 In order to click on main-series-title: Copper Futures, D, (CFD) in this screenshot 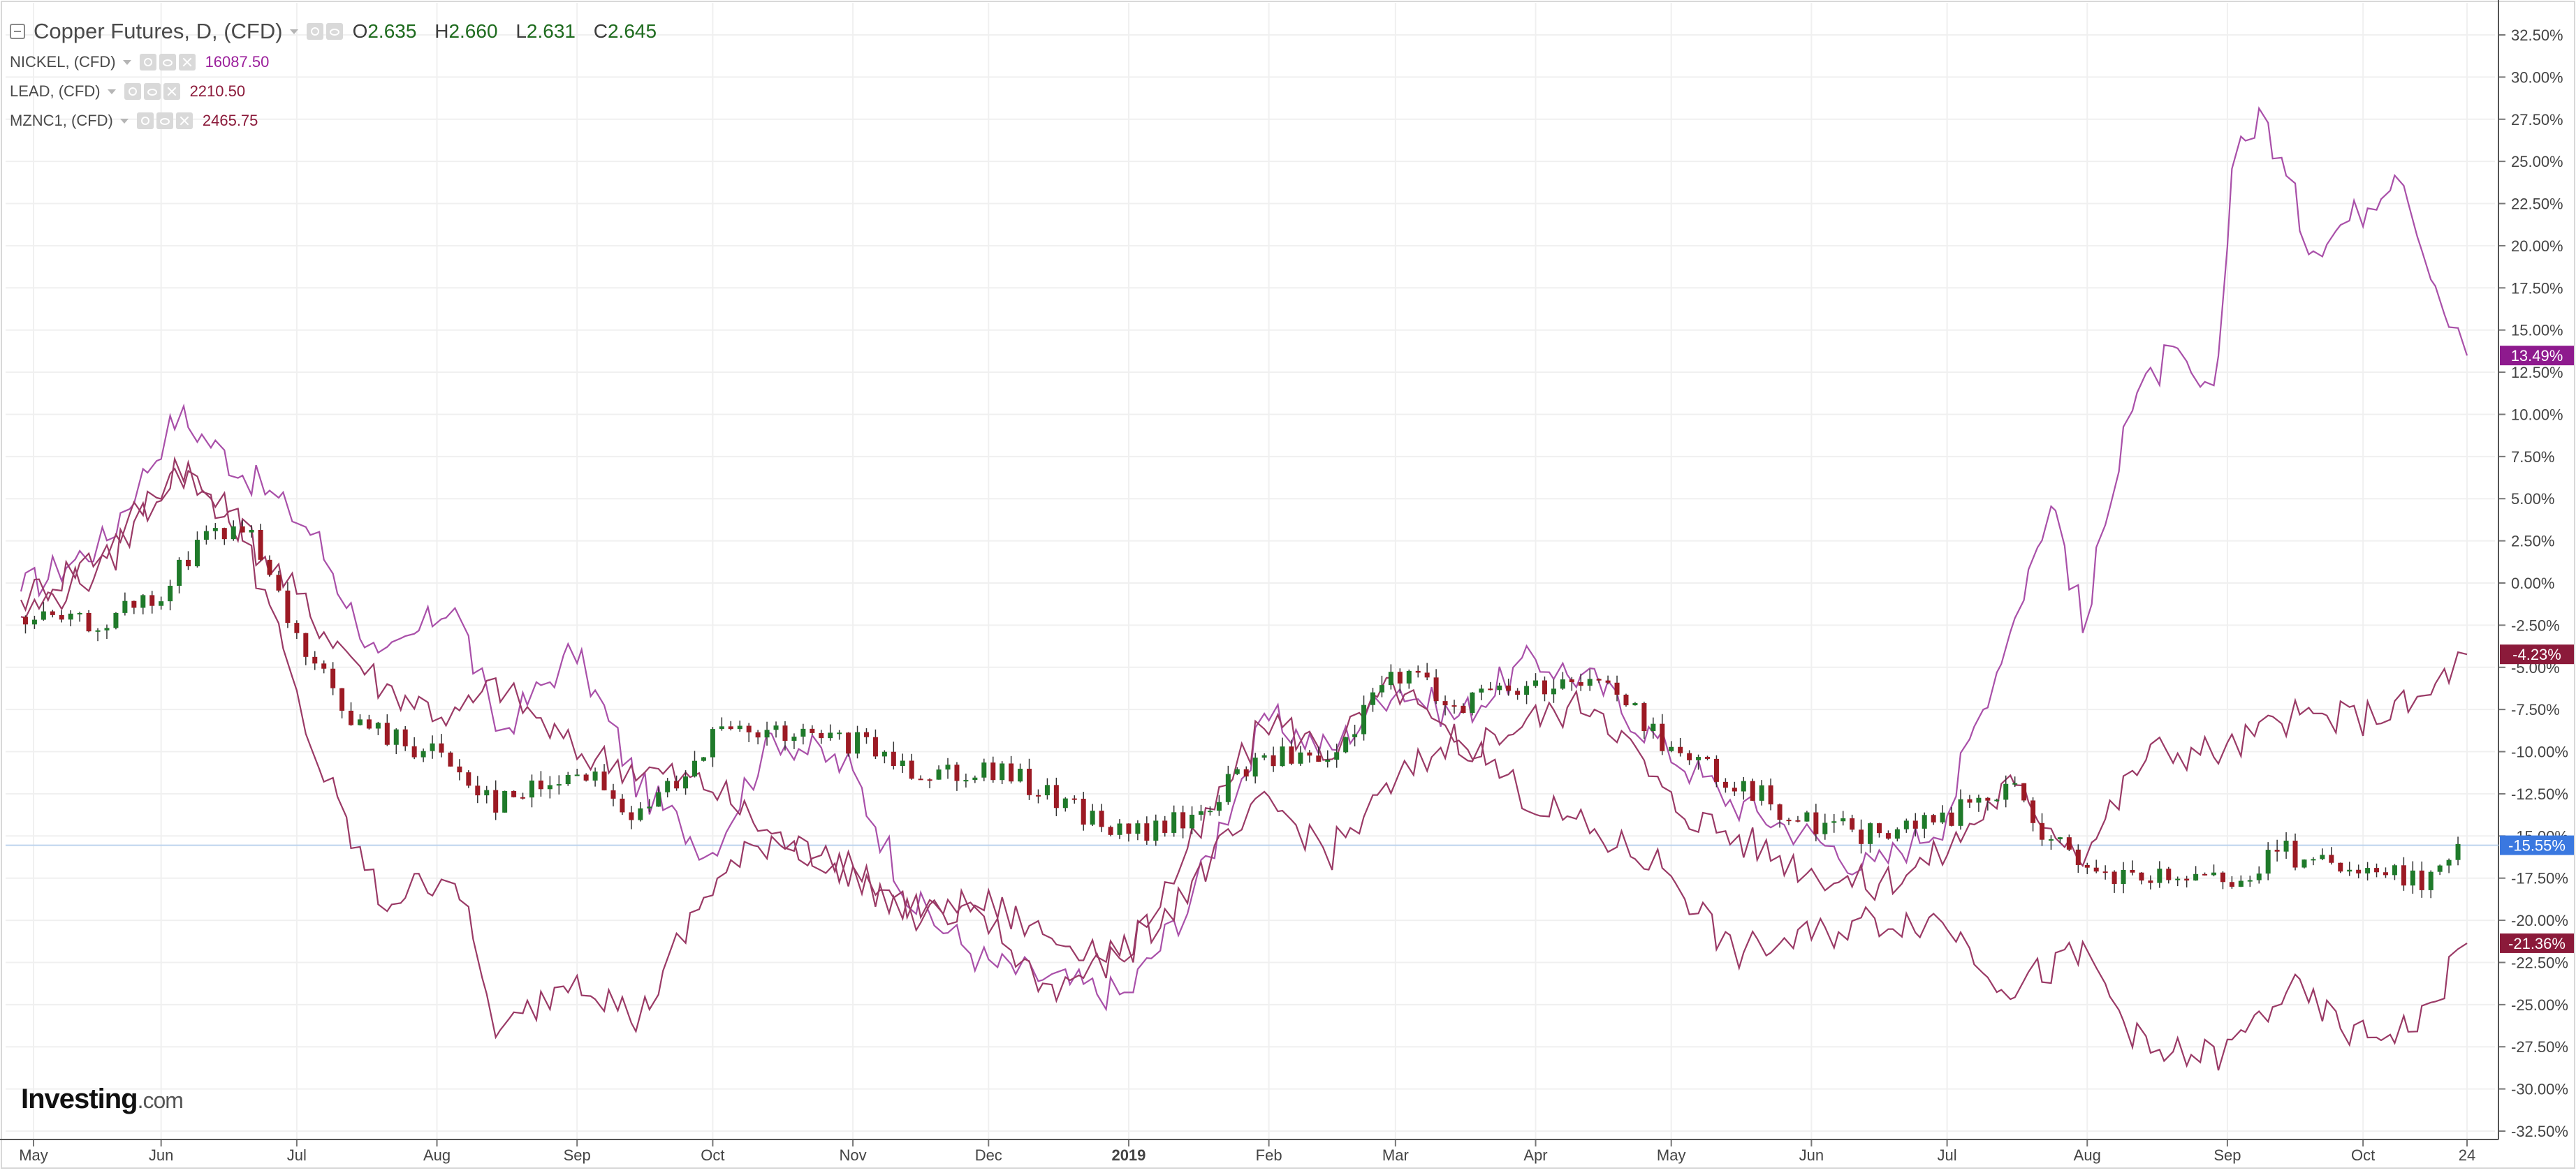, I will do `click(158, 31)`.